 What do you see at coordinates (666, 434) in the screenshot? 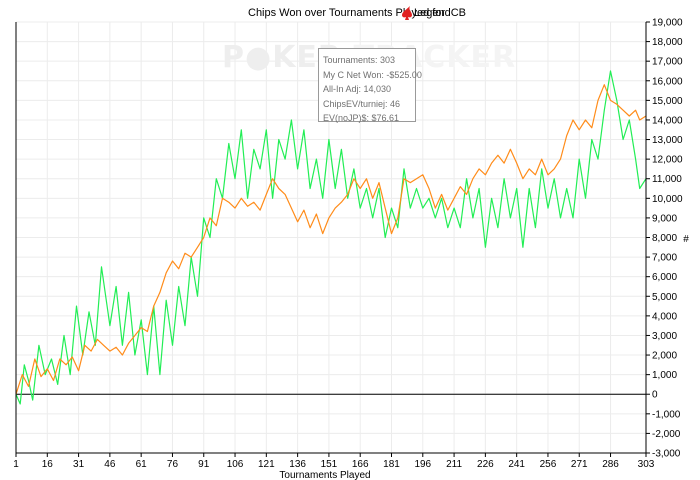
I see `y-tick-label: -2,000` at bounding box center [666, 434].